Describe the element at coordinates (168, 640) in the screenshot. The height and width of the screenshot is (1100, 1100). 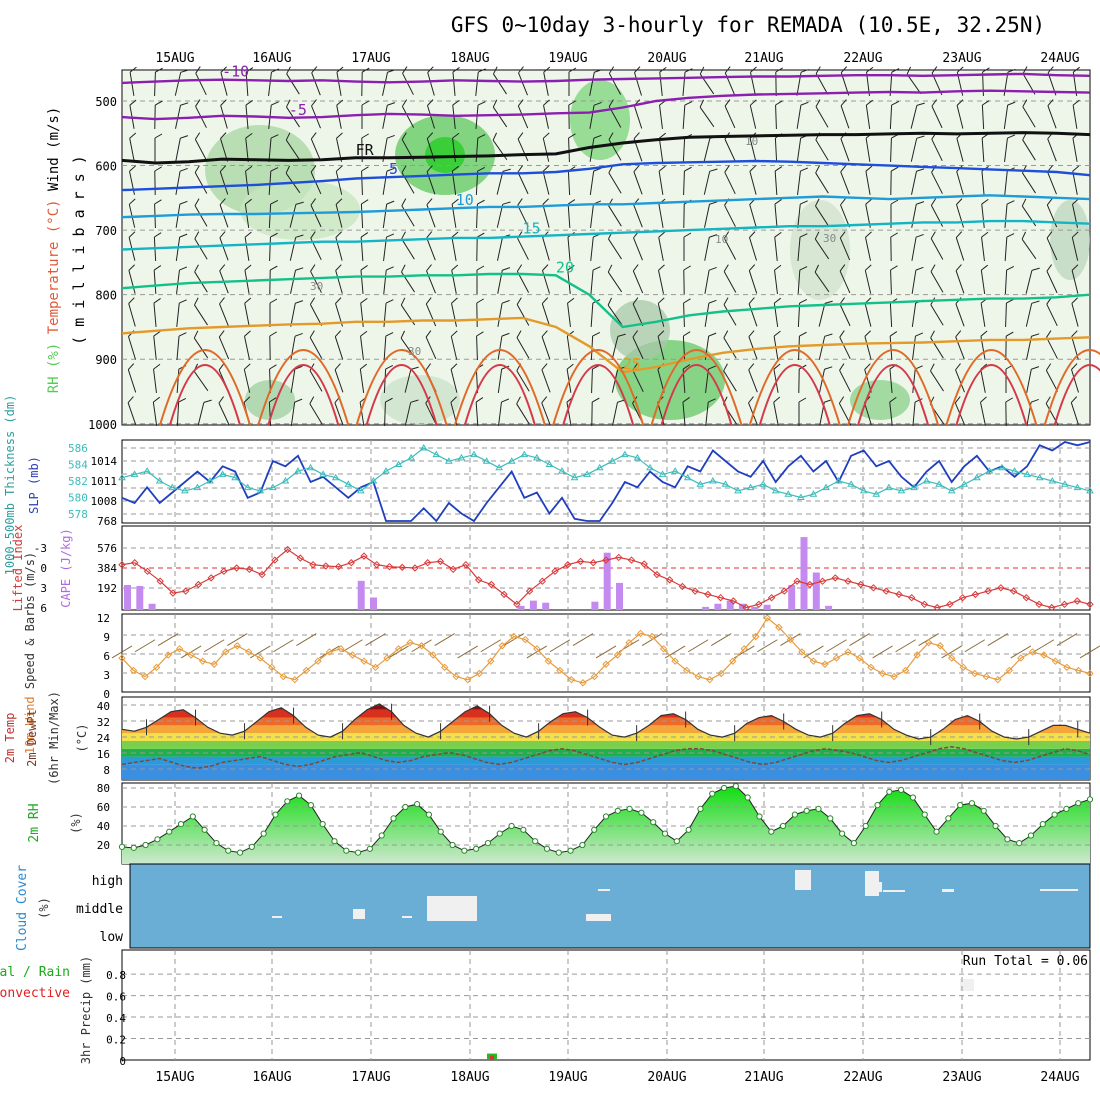
I see `surface-wind-barb` at that location.